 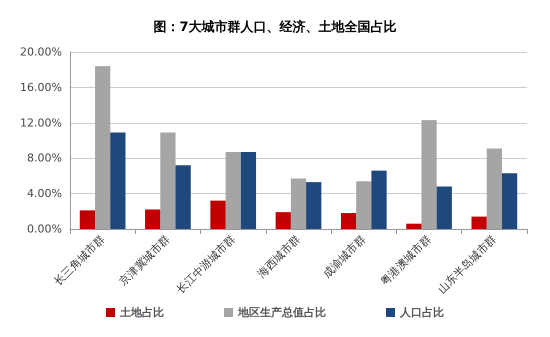 I want to click on y-tick-label: 8.00%, so click(x=44, y=158).